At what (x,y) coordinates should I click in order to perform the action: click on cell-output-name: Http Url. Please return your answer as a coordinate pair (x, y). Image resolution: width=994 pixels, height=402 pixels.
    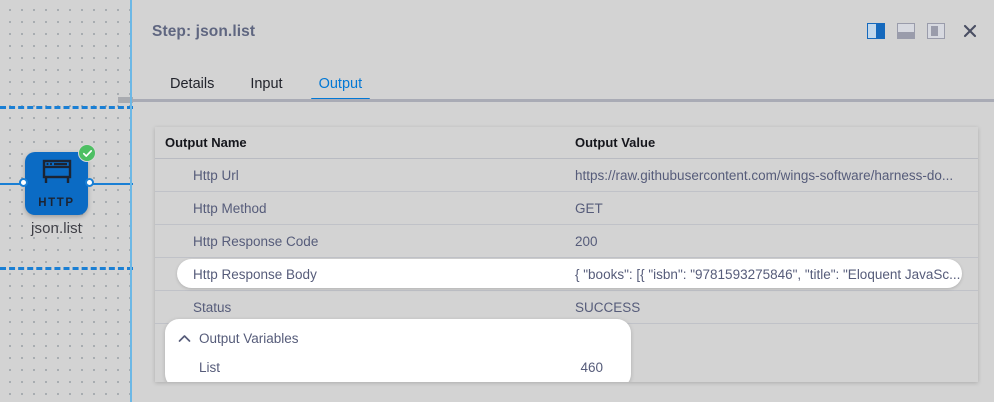
    Looking at the image, I should click on (216, 175).